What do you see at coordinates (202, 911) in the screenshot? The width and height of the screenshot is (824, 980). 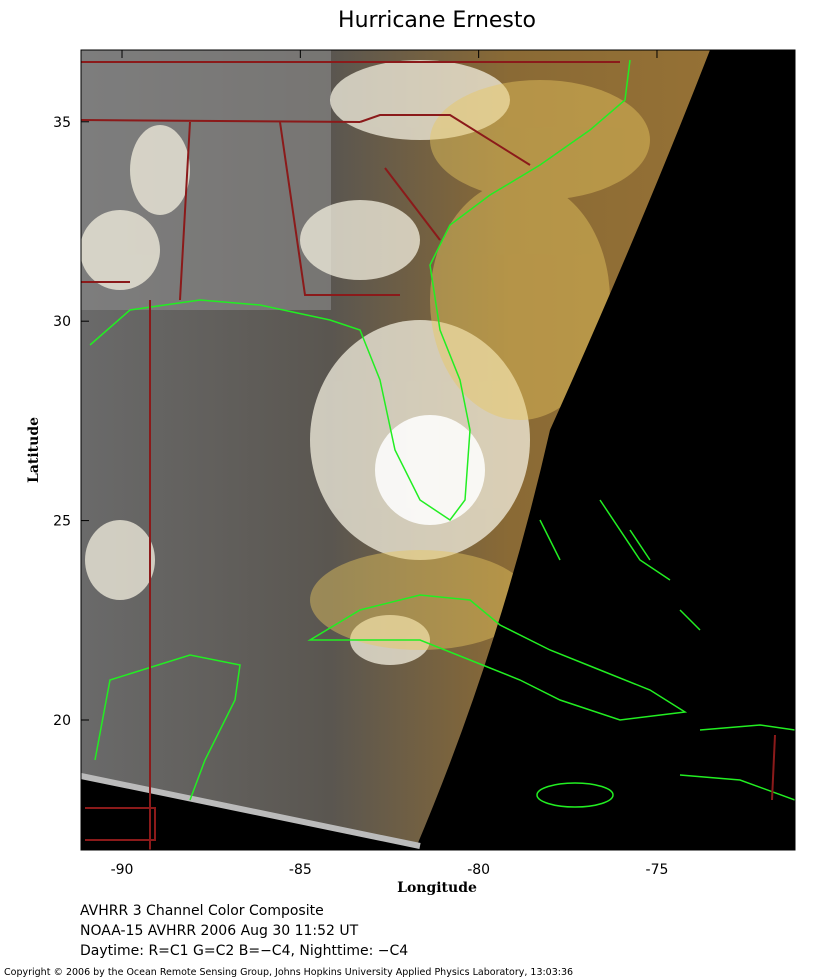 I see `caption-line: AVHRR 3 Channel Color Composite` at bounding box center [202, 911].